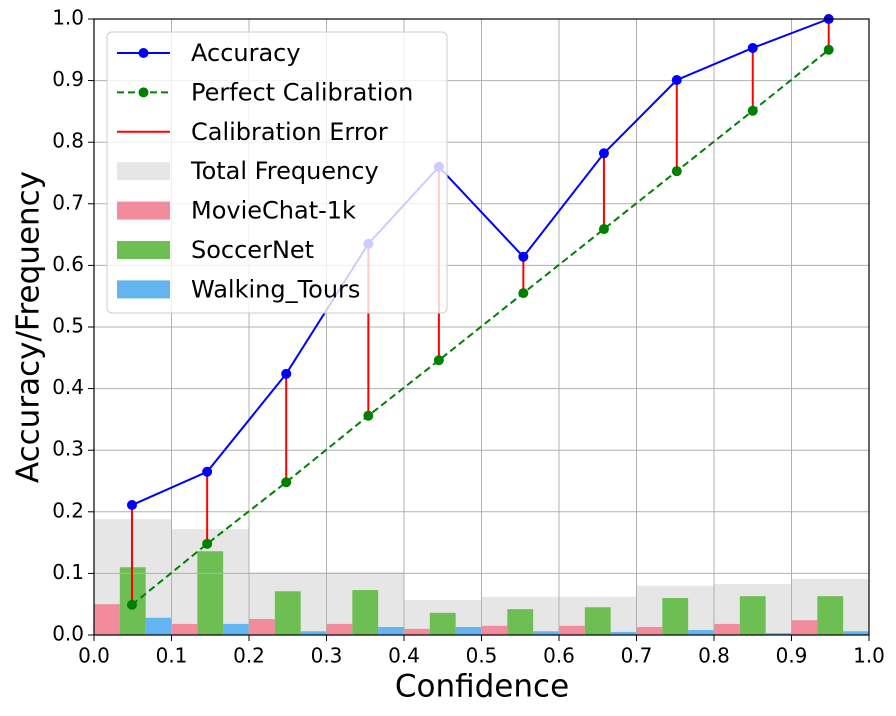 This screenshot has height=716, width=896. What do you see at coordinates (172, 656) in the screenshot?
I see `x-tick-label: 0.1` at bounding box center [172, 656].